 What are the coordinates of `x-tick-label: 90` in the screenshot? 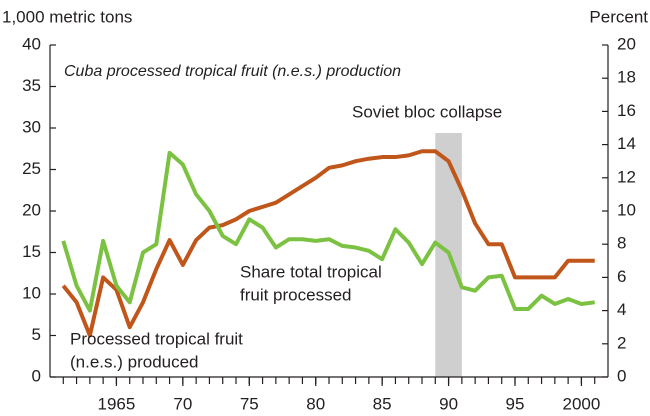 It's located at (448, 403).